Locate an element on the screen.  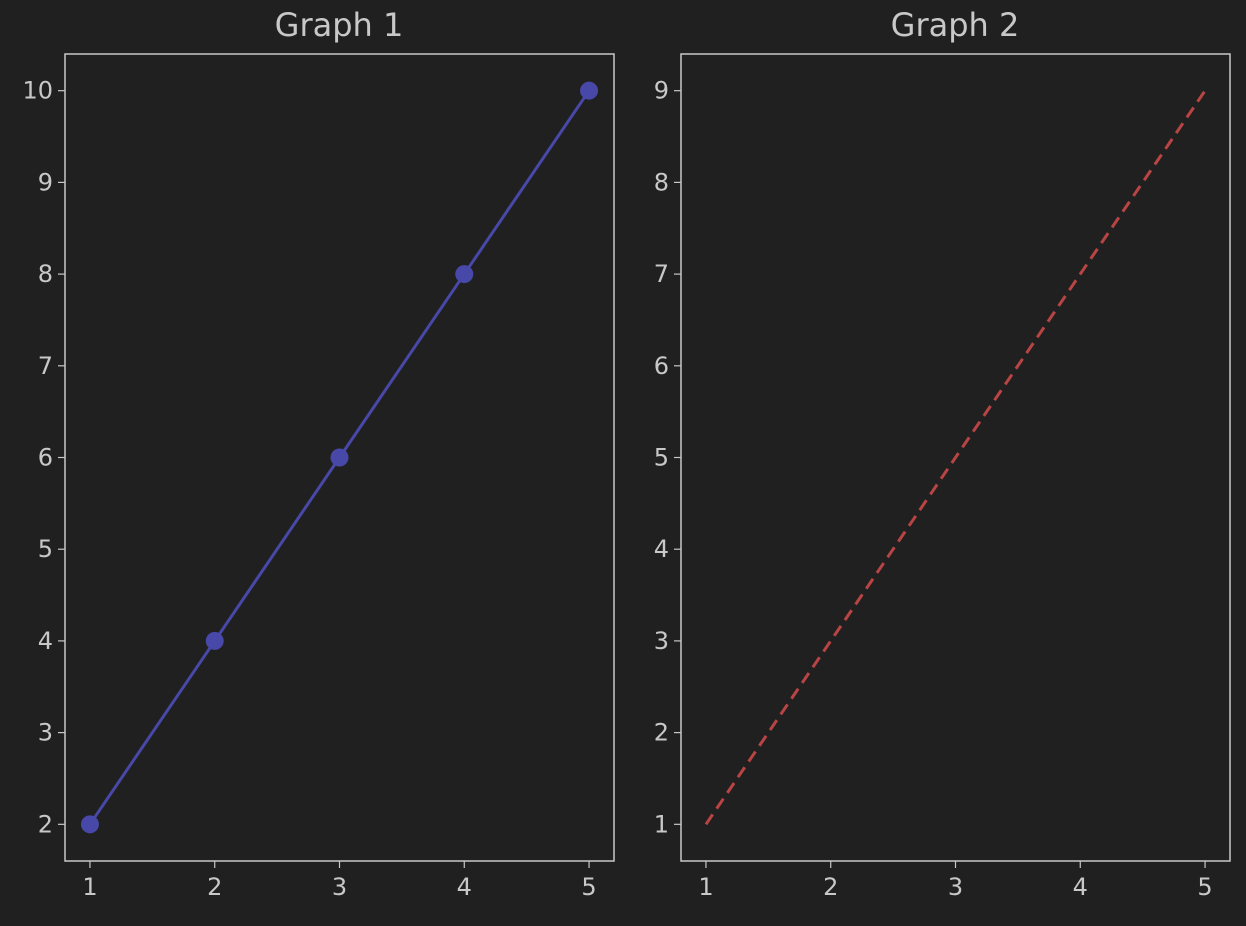
graph-2-y-tick-label: 4 is located at coordinates (661, 549).